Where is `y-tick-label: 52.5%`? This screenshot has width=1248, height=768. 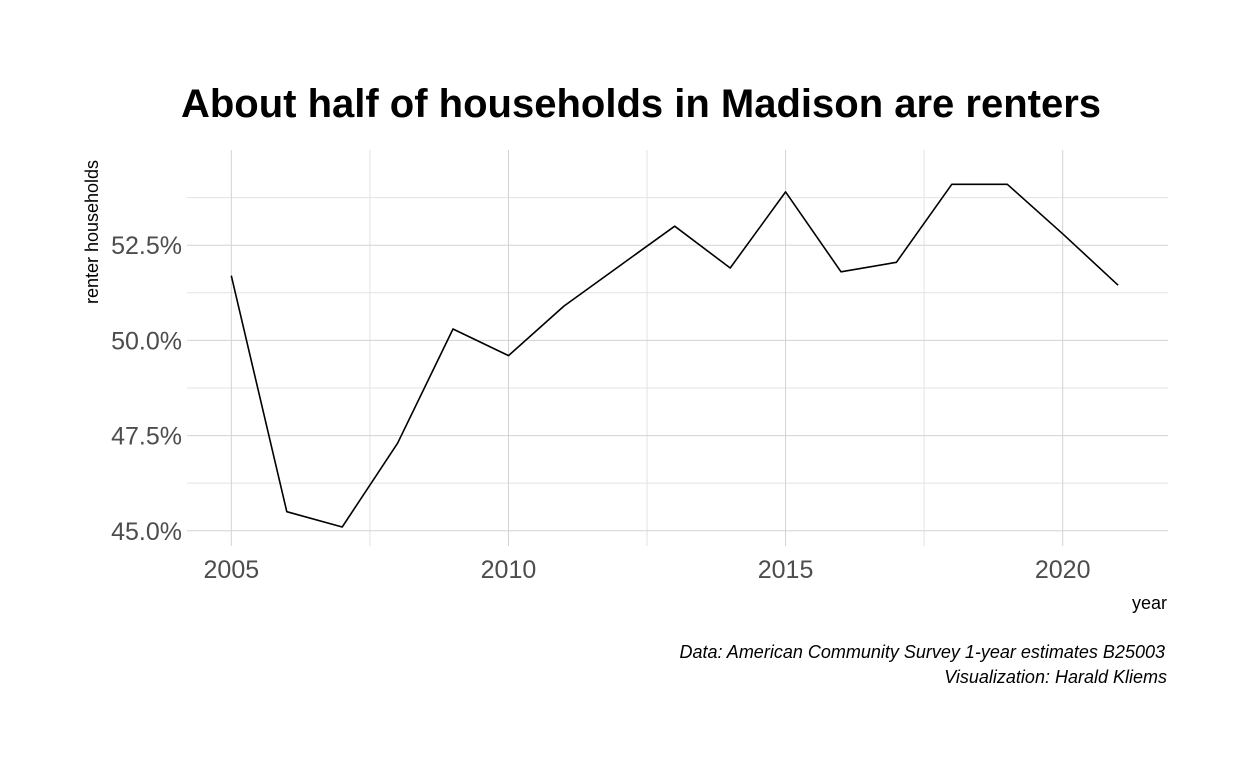
y-tick-label: 52.5% is located at coordinates (146, 246).